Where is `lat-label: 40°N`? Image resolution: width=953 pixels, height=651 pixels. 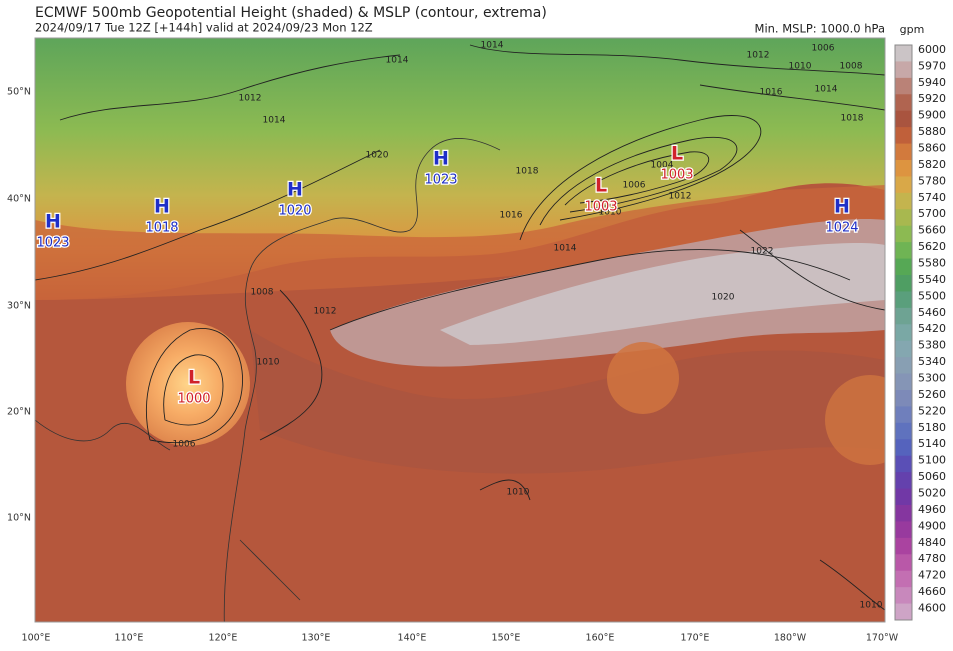 lat-label: 40°N is located at coordinates (19, 199).